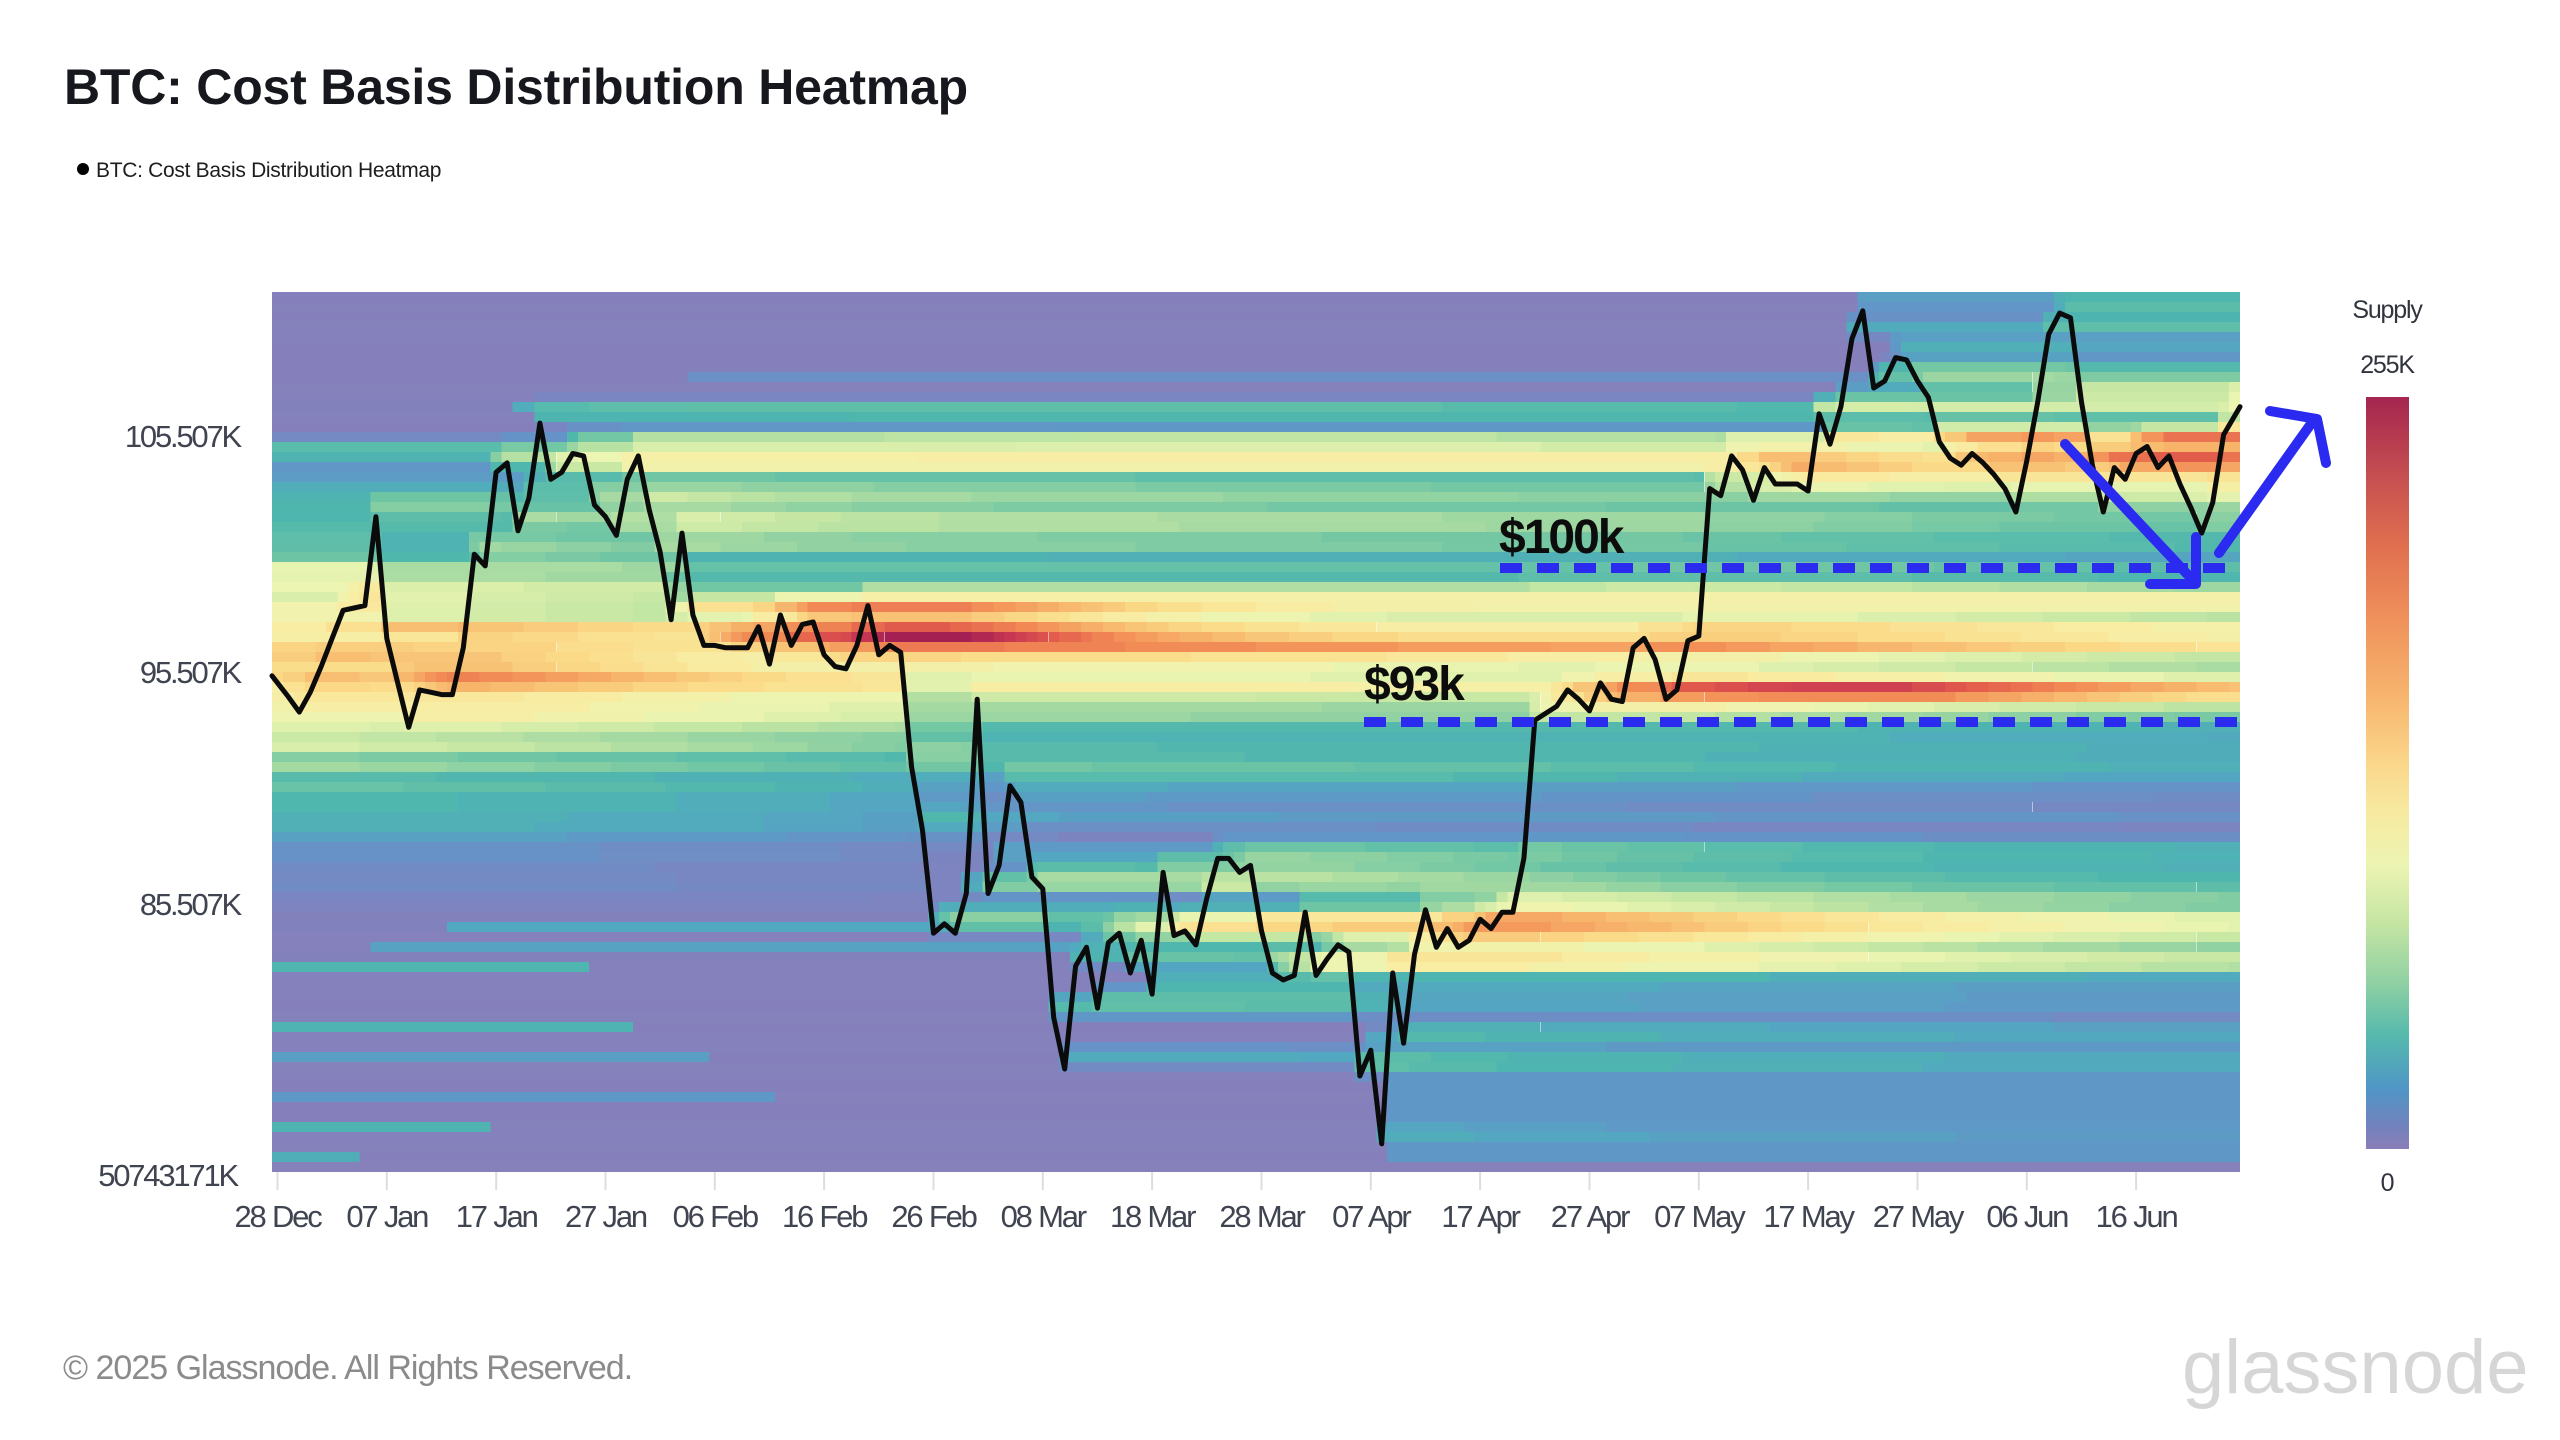  Describe the element at coordinates (1371, 1216) in the screenshot. I see `svg-text: 07 Apr` at that location.